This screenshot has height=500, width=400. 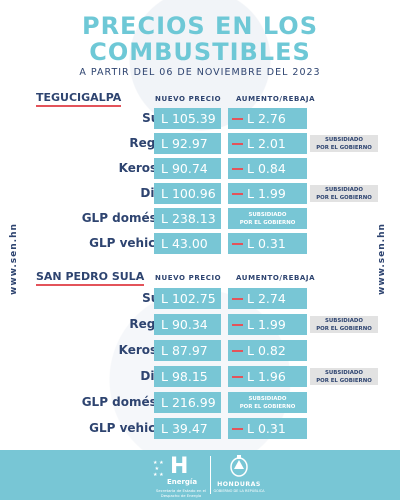 I want to click on table-row: Kerosene L 87.97 L 0.82, so click(x=200, y=351).